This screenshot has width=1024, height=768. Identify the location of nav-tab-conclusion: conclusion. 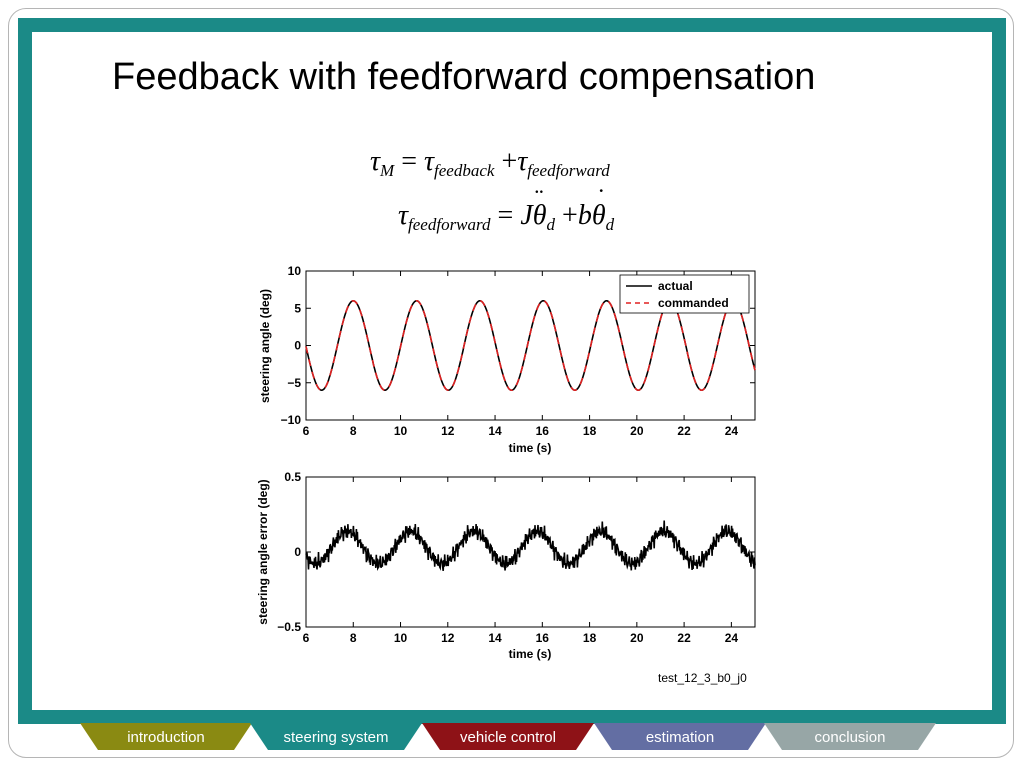
(850, 736).